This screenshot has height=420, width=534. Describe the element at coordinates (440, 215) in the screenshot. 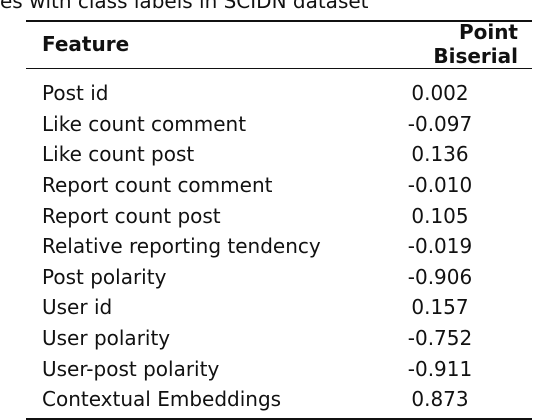

I see `value-cell: 0.105` at that location.